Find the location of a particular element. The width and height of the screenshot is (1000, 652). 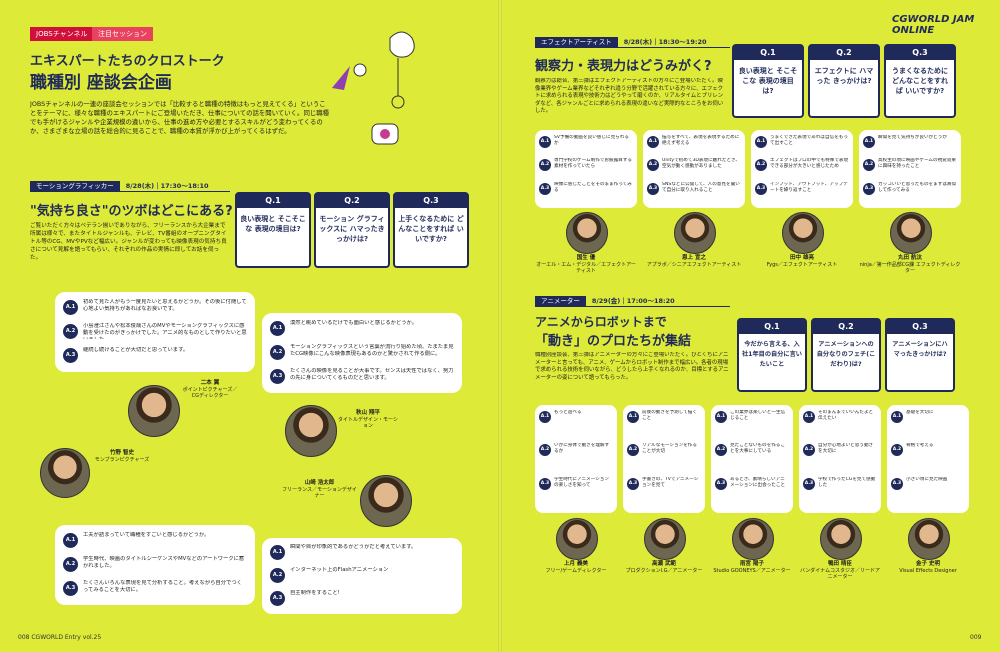

person-info: 国生 優オーエル・エム・デジタル／エフェクトアーティスト is located at coordinates (586, 265).